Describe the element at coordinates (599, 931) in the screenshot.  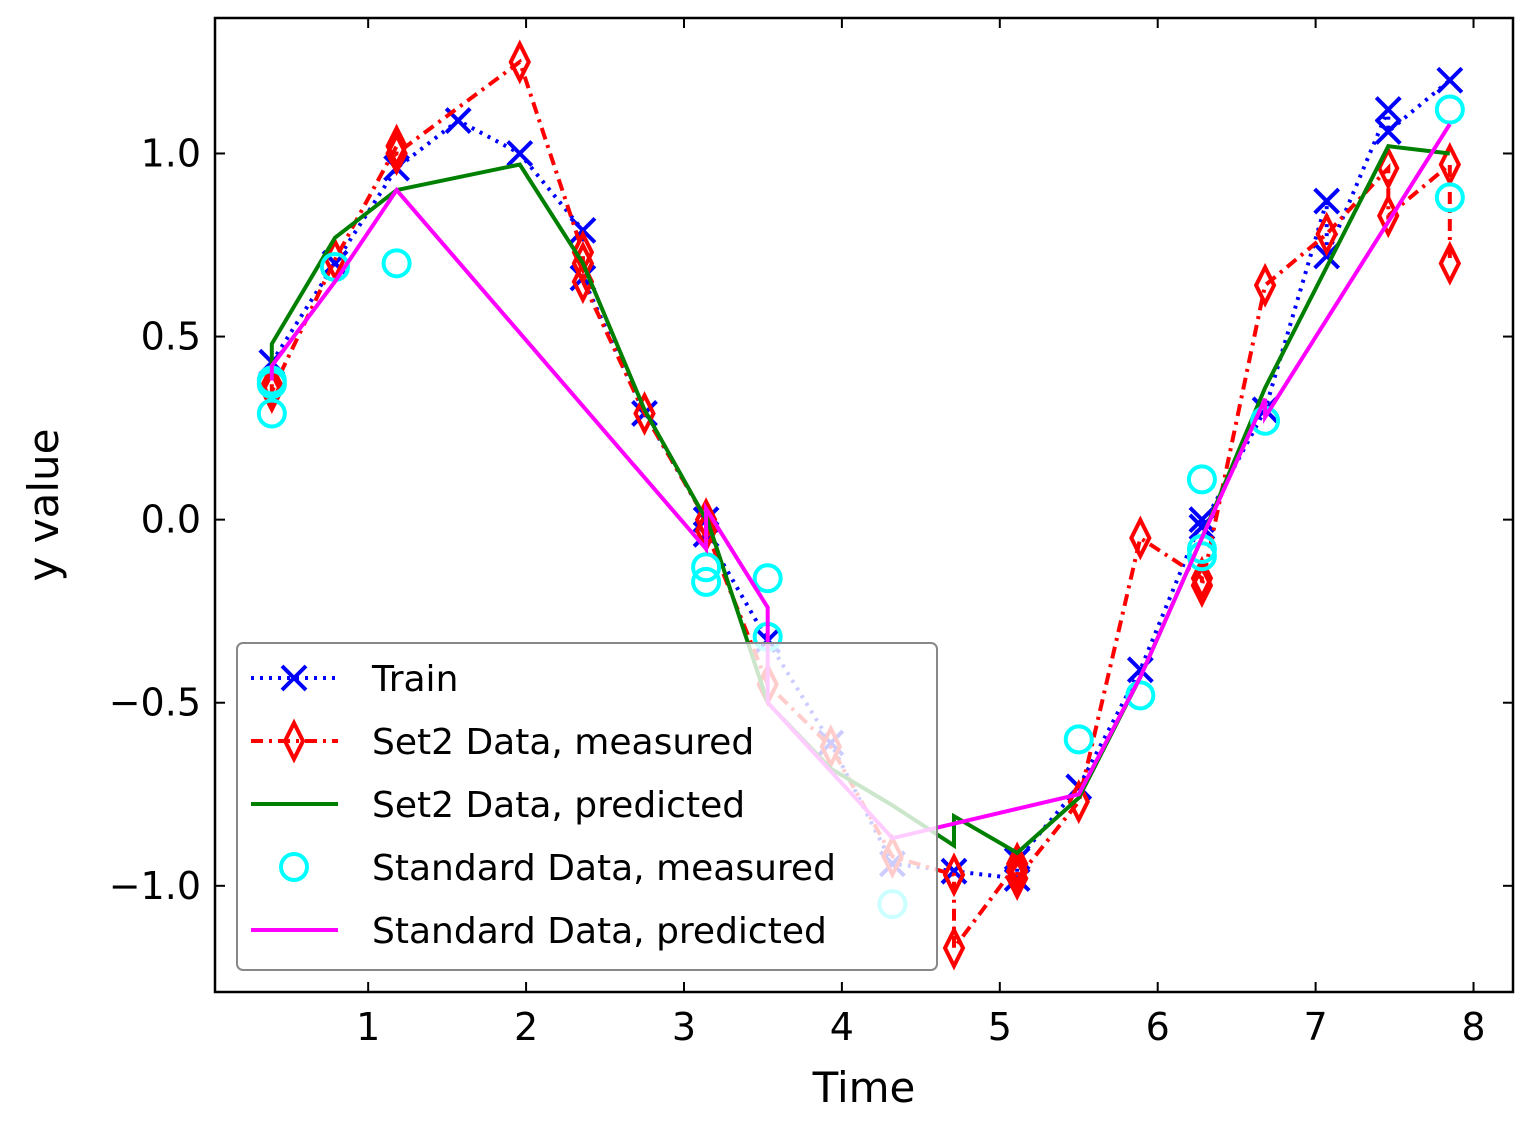
I see `legend-label: Standard Data, predicted` at that location.